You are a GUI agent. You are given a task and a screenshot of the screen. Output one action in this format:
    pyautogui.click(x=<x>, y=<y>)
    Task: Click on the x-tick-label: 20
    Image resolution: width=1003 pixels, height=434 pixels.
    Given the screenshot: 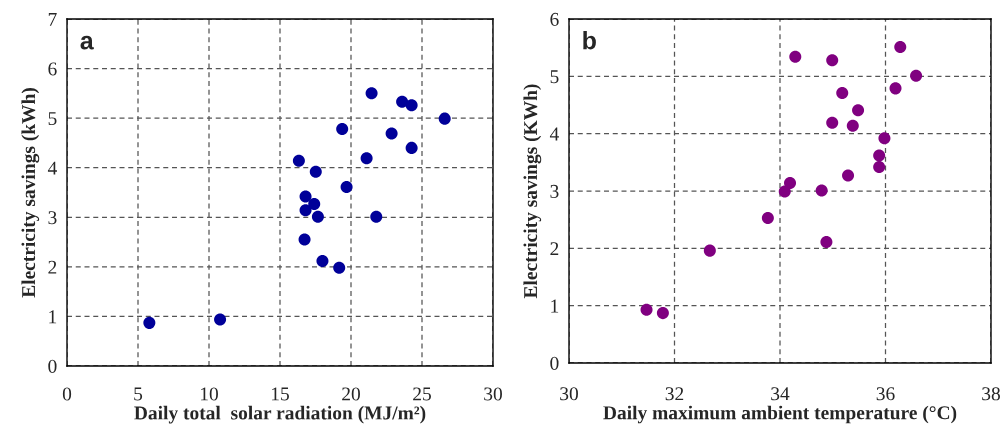 What is the action you would take?
    pyautogui.click(x=351, y=394)
    